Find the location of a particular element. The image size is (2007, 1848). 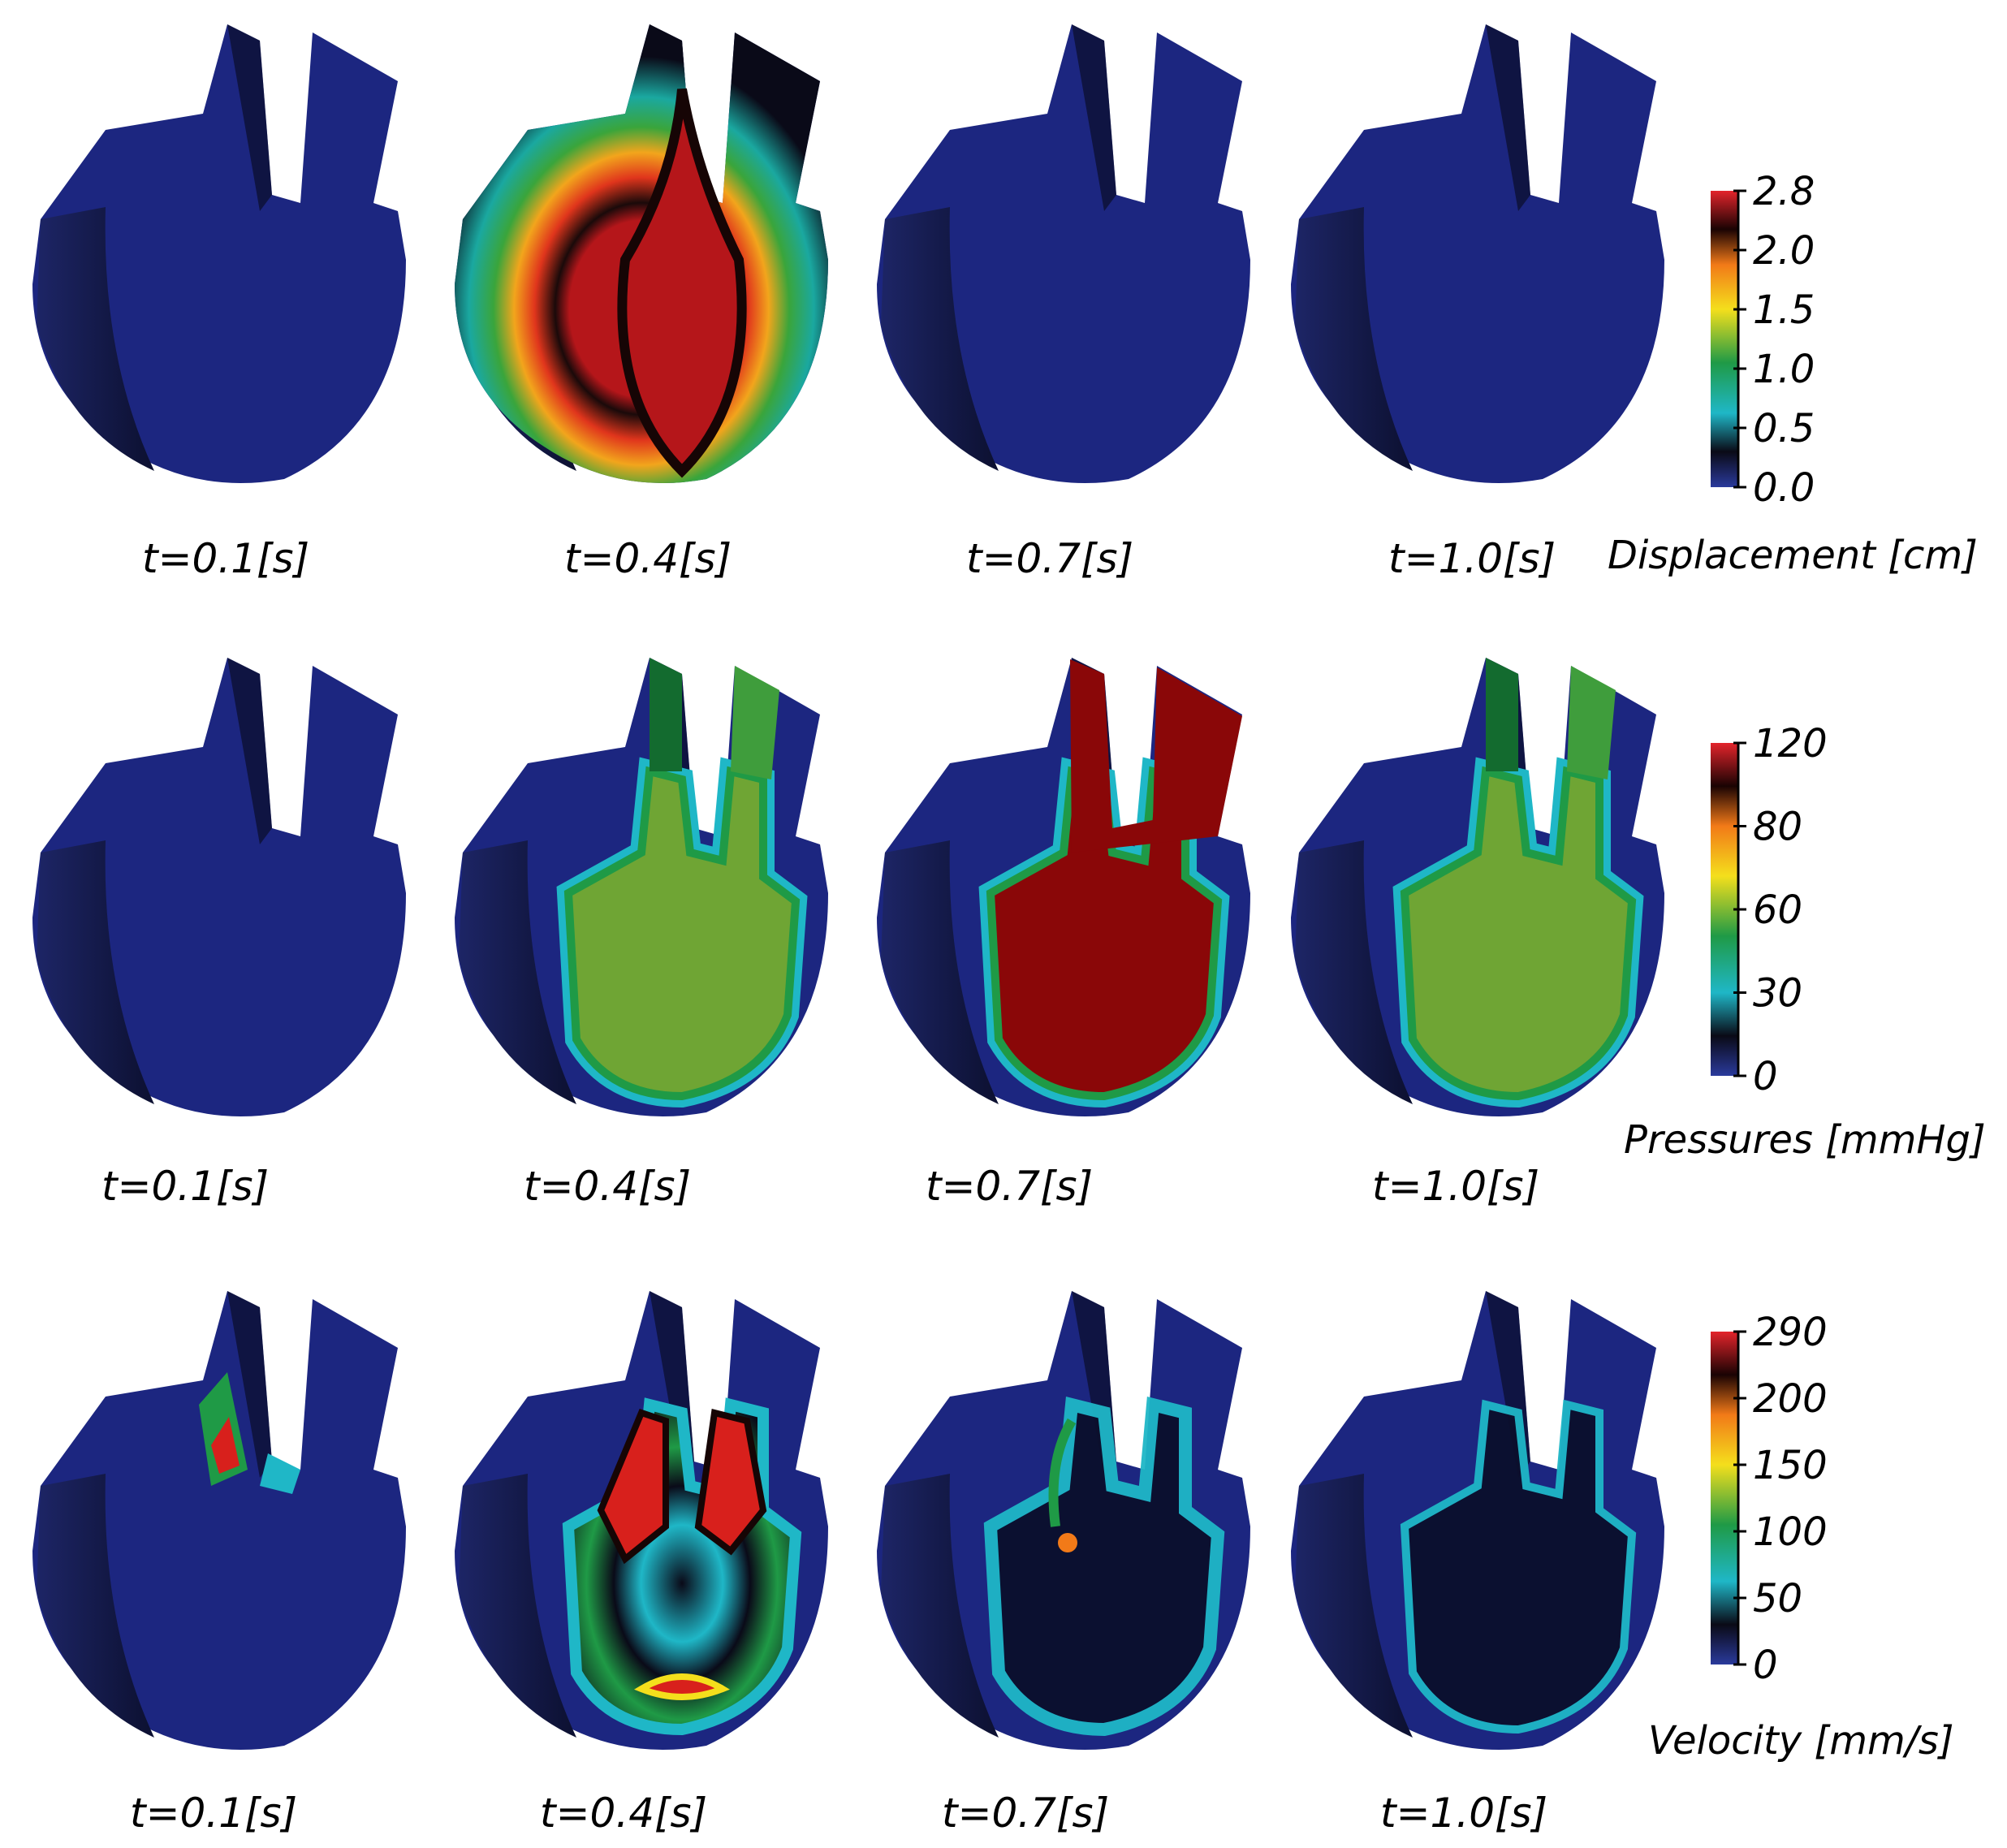

colorbar-title: Velocity [mm/s] is located at coordinates (1801, 1741).